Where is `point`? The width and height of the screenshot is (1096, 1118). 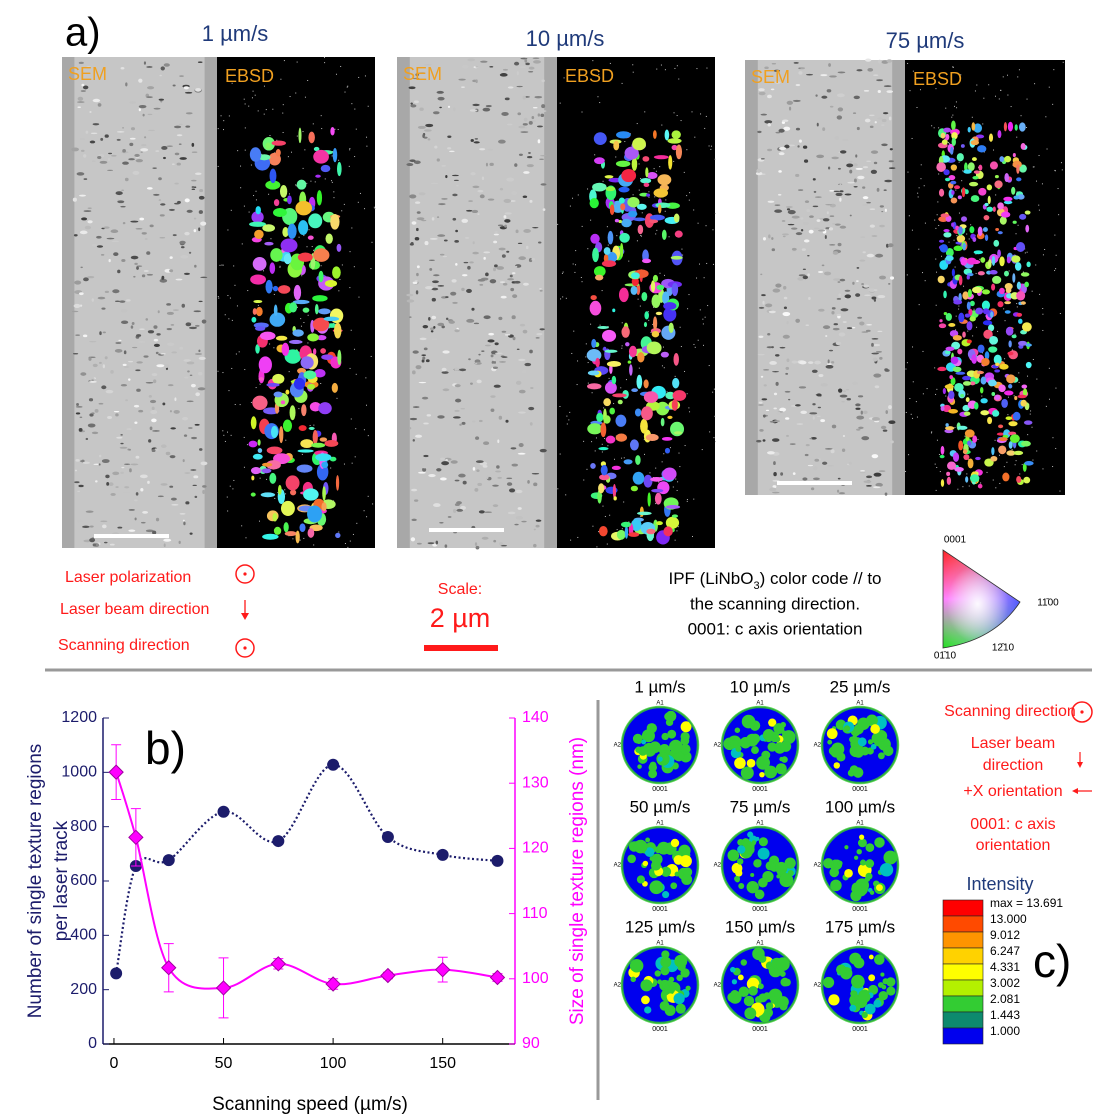
point is located at coordinates (497, 860).